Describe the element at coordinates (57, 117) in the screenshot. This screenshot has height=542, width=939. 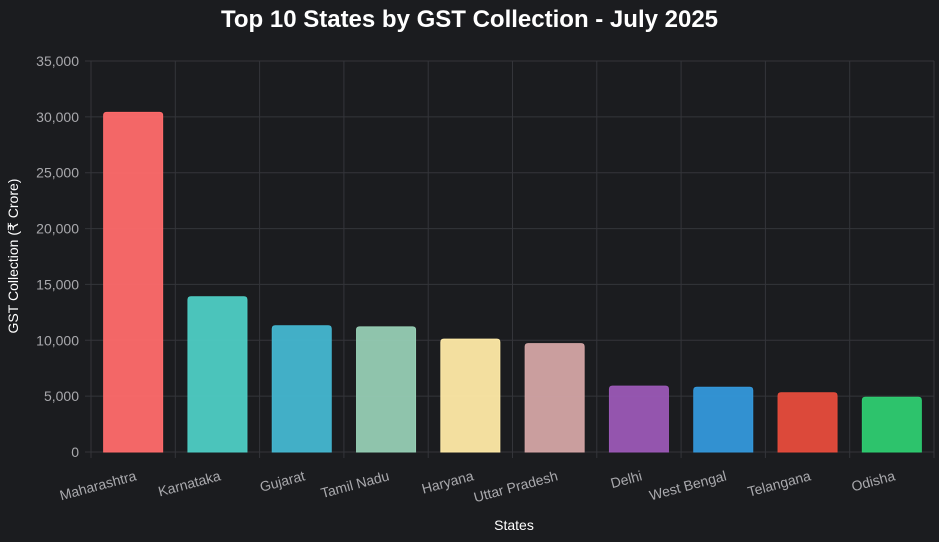
I see `y-tick-label: 30,000` at that location.